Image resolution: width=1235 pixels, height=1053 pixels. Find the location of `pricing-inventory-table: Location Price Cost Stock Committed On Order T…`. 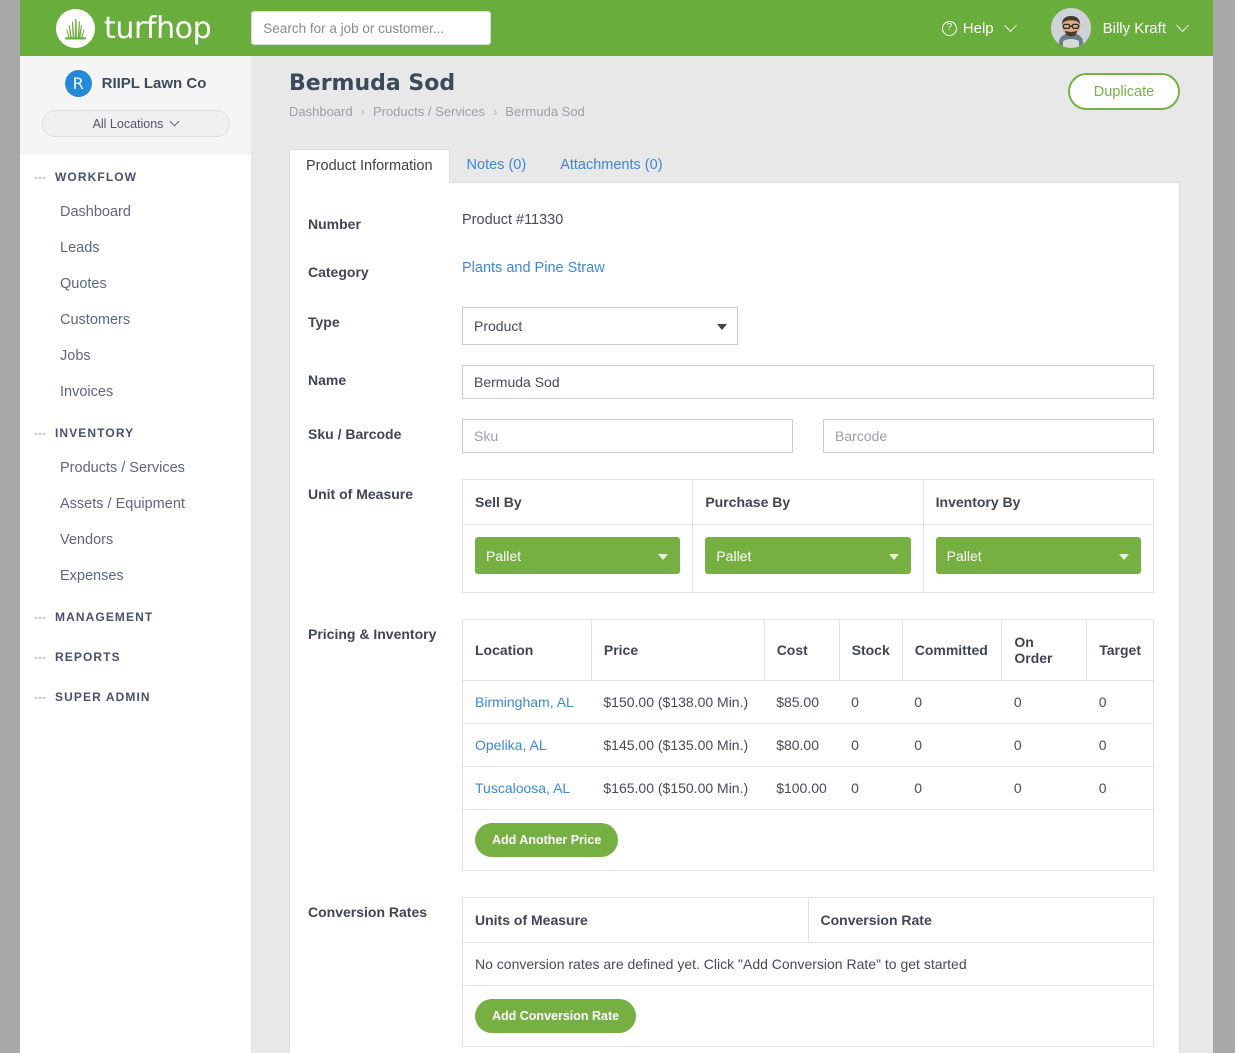

pricing-inventory-table: Location Price Cost Stock Committed On Order T… is located at coordinates (808, 745).